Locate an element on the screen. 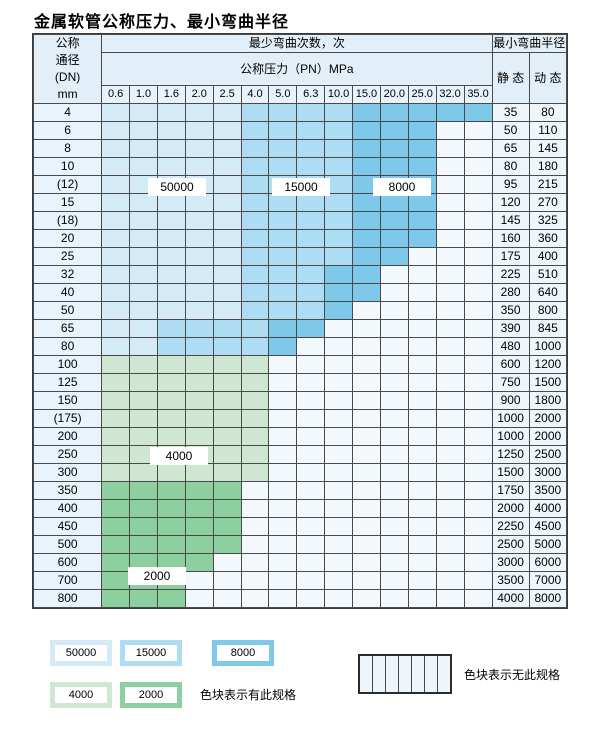 The width and height of the screenshot is (600, 743). cell-dn-20-pn-2.0 is located at coordinates (199, 238).